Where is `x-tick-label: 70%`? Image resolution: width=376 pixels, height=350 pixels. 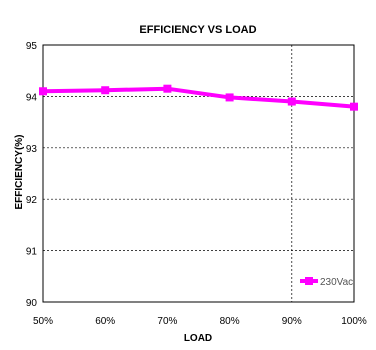 x-tick-label: 70% is located at coordinates (167, 321).